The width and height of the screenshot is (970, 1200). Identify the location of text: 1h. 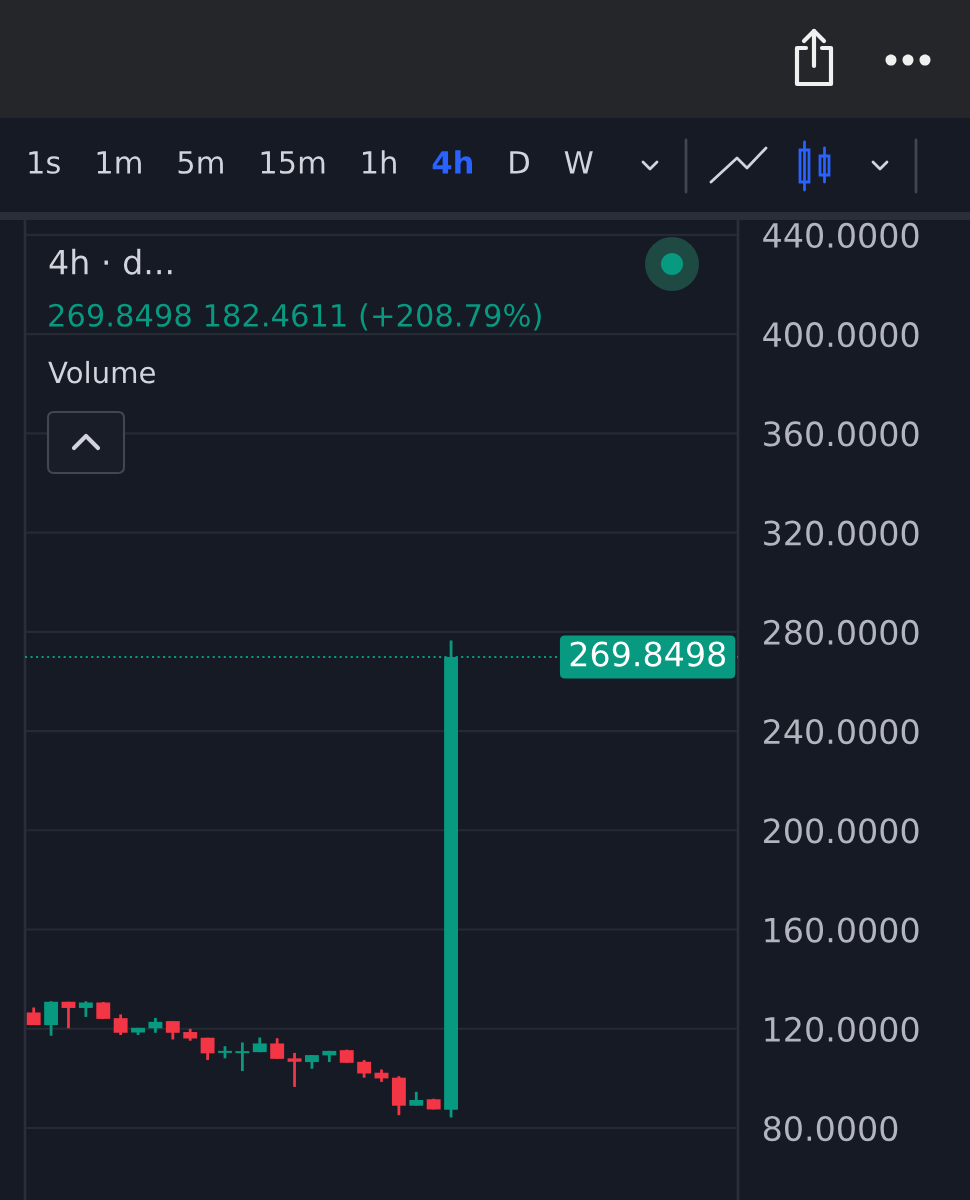
(379, 162).